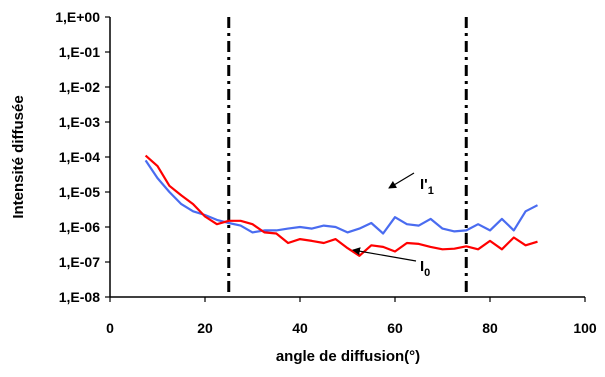 The image size is (605, 377). I want to click on y-tick-label: 1,E-06, so click(79, 227).